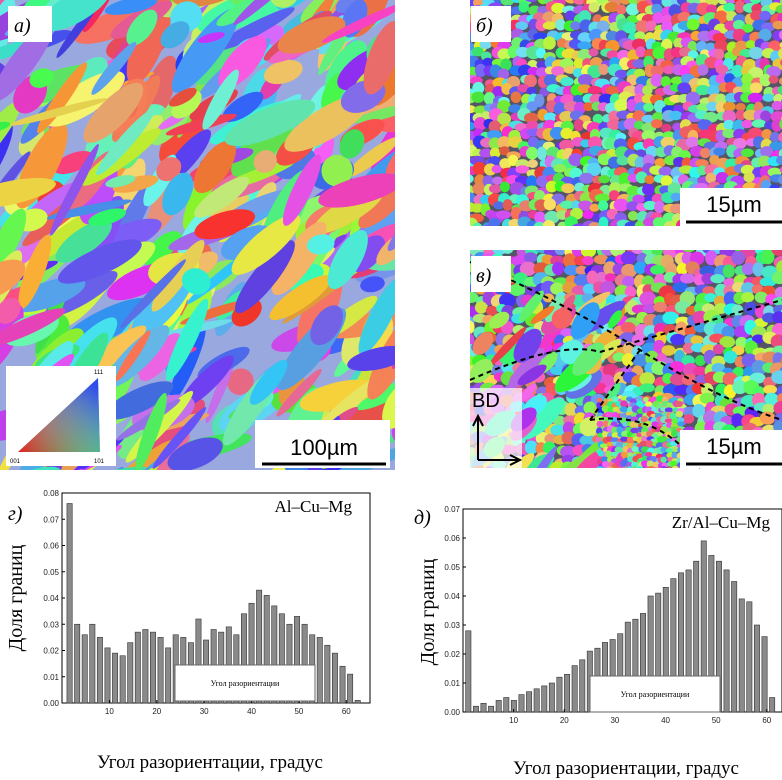 The width and height of the screenshot is (782, 780). I want to click on panel-label: г), so click(15, 514).